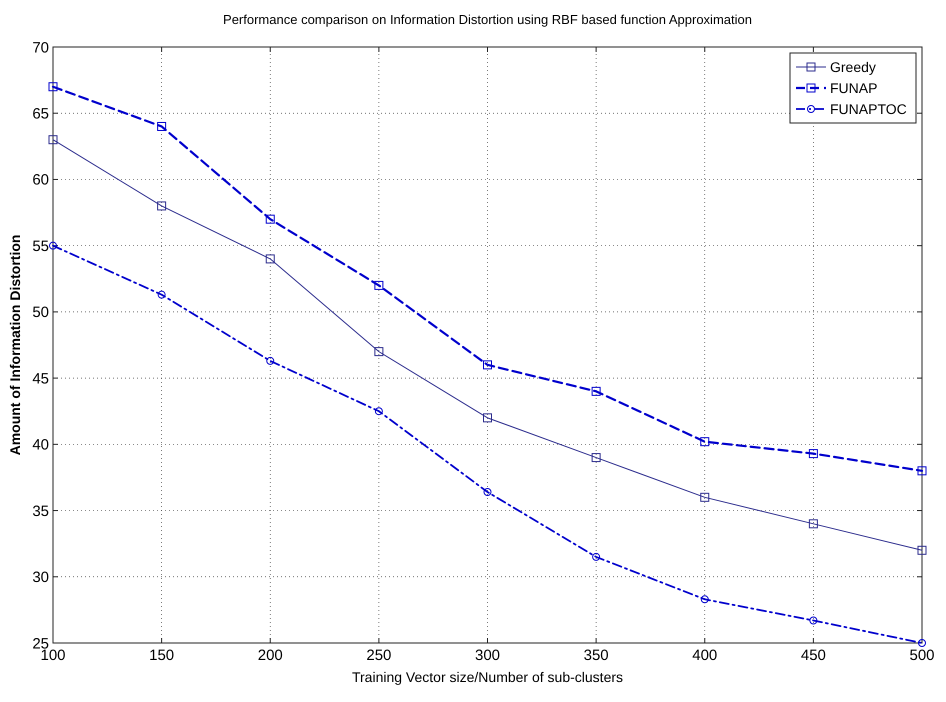 This screenshot has width=946, height=702. Describe the element at coordinates (40, 379) in the screenshot. I see `y-tick-label: 45` at that location.